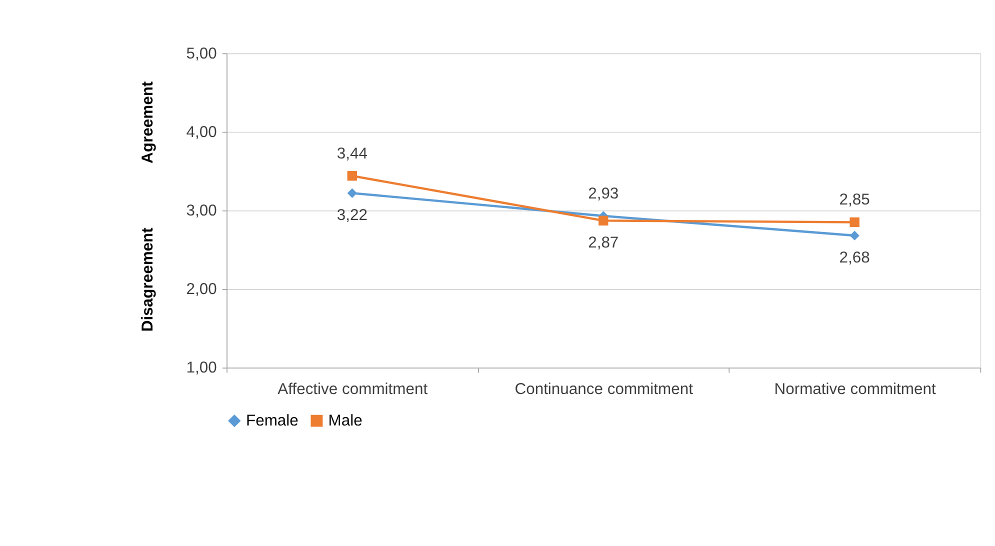  Describe the element at coordinates (352, 215) in the screenshot. I see `data-label: 3,22` at that location.